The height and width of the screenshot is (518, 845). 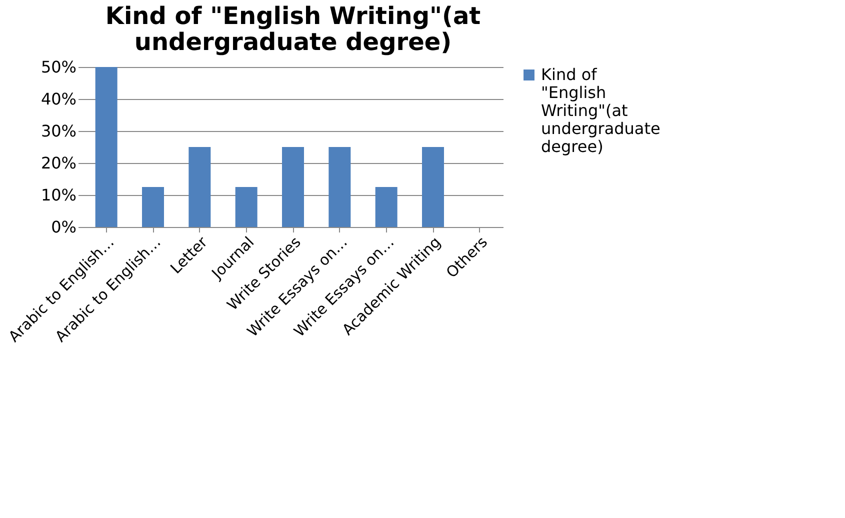 I want to click on legend-label: Kind of "English Writing"(at undergraduate degree), so click(x=600, y=110).